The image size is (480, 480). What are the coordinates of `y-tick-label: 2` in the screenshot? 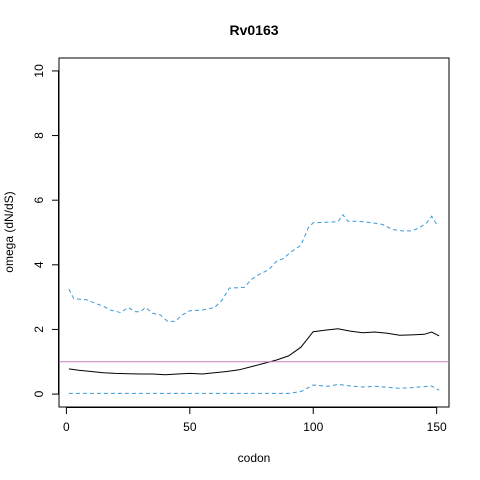 It's located at (39, 329).